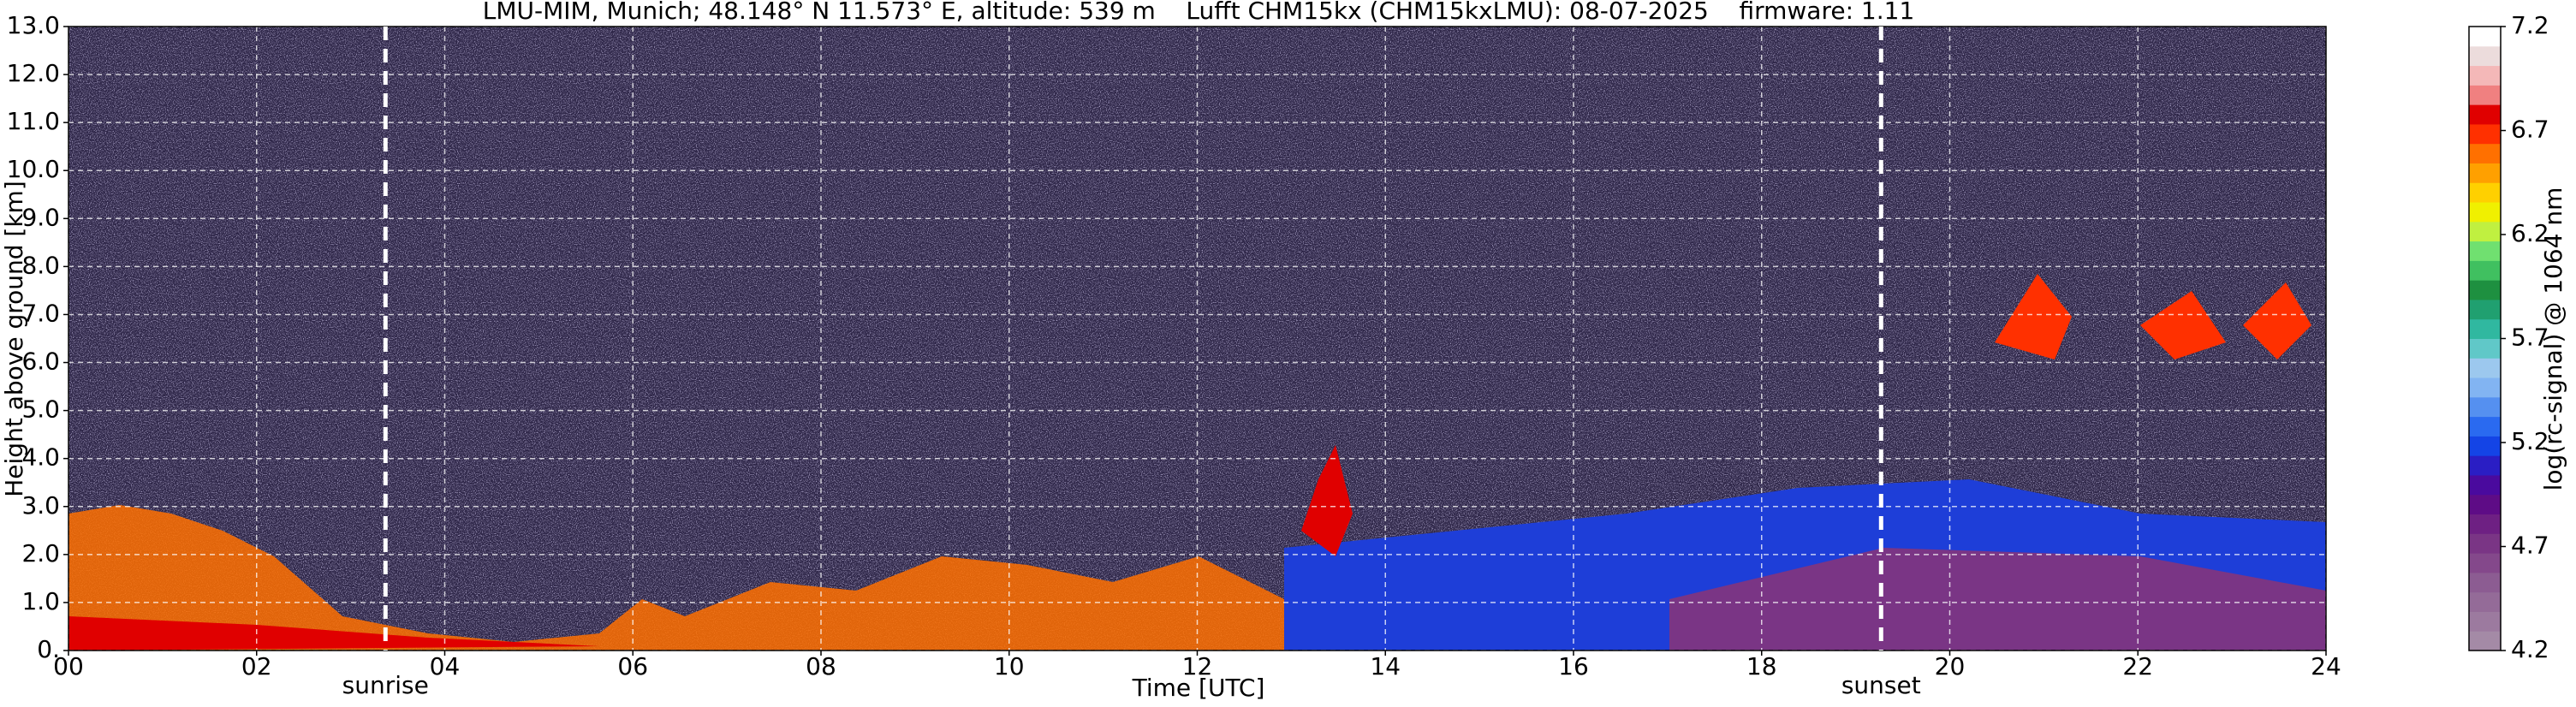  What do you see at coordinates (676, 578) in the screenshot?
I see `low-signal-layer` at bounding box center [676, 578].